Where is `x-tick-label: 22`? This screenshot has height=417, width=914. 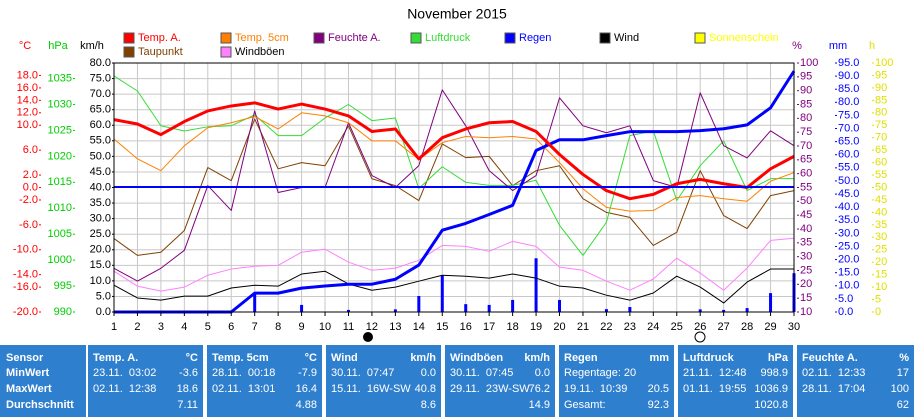 x-tick-label: 22 is located at coordinates (606, 327).